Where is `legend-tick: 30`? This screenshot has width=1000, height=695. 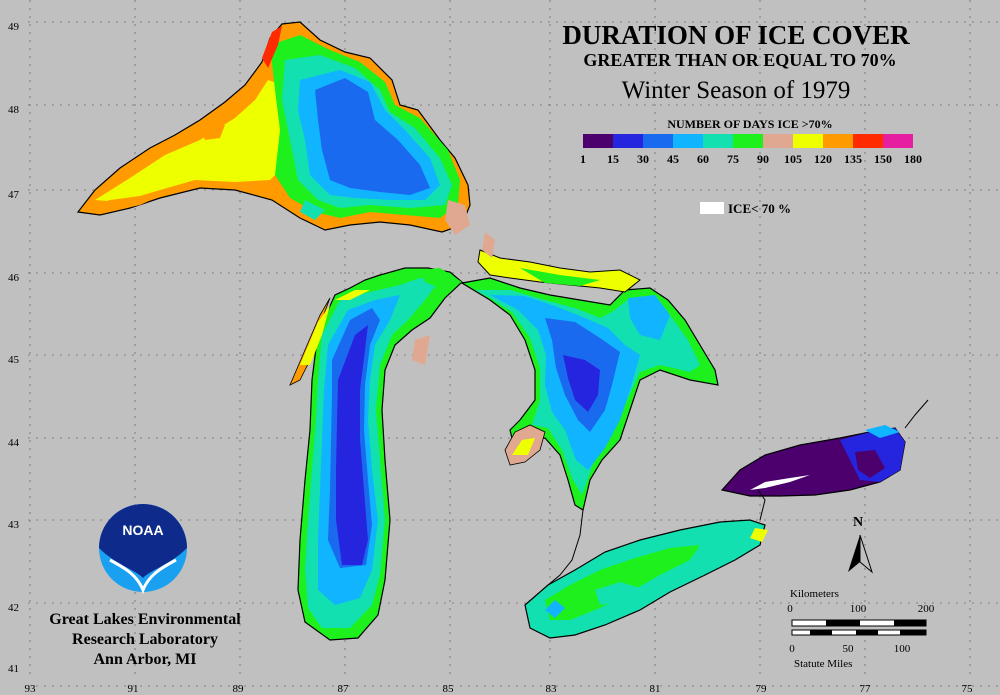
legend-tick: 30 is located at coordinates (643, 159).